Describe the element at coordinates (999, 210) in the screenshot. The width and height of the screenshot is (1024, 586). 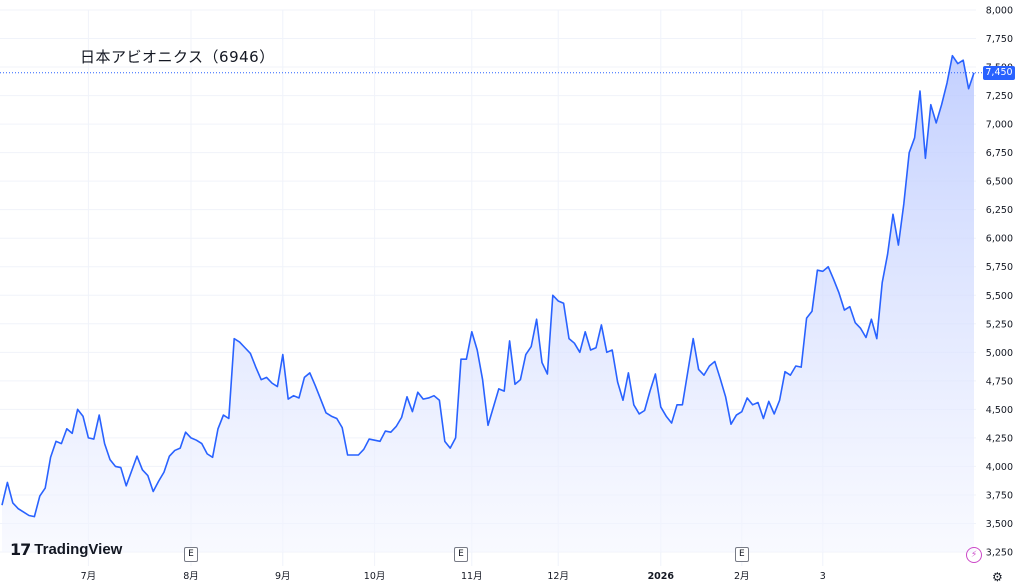
I see `y-tick-label: 6,250` at that location.